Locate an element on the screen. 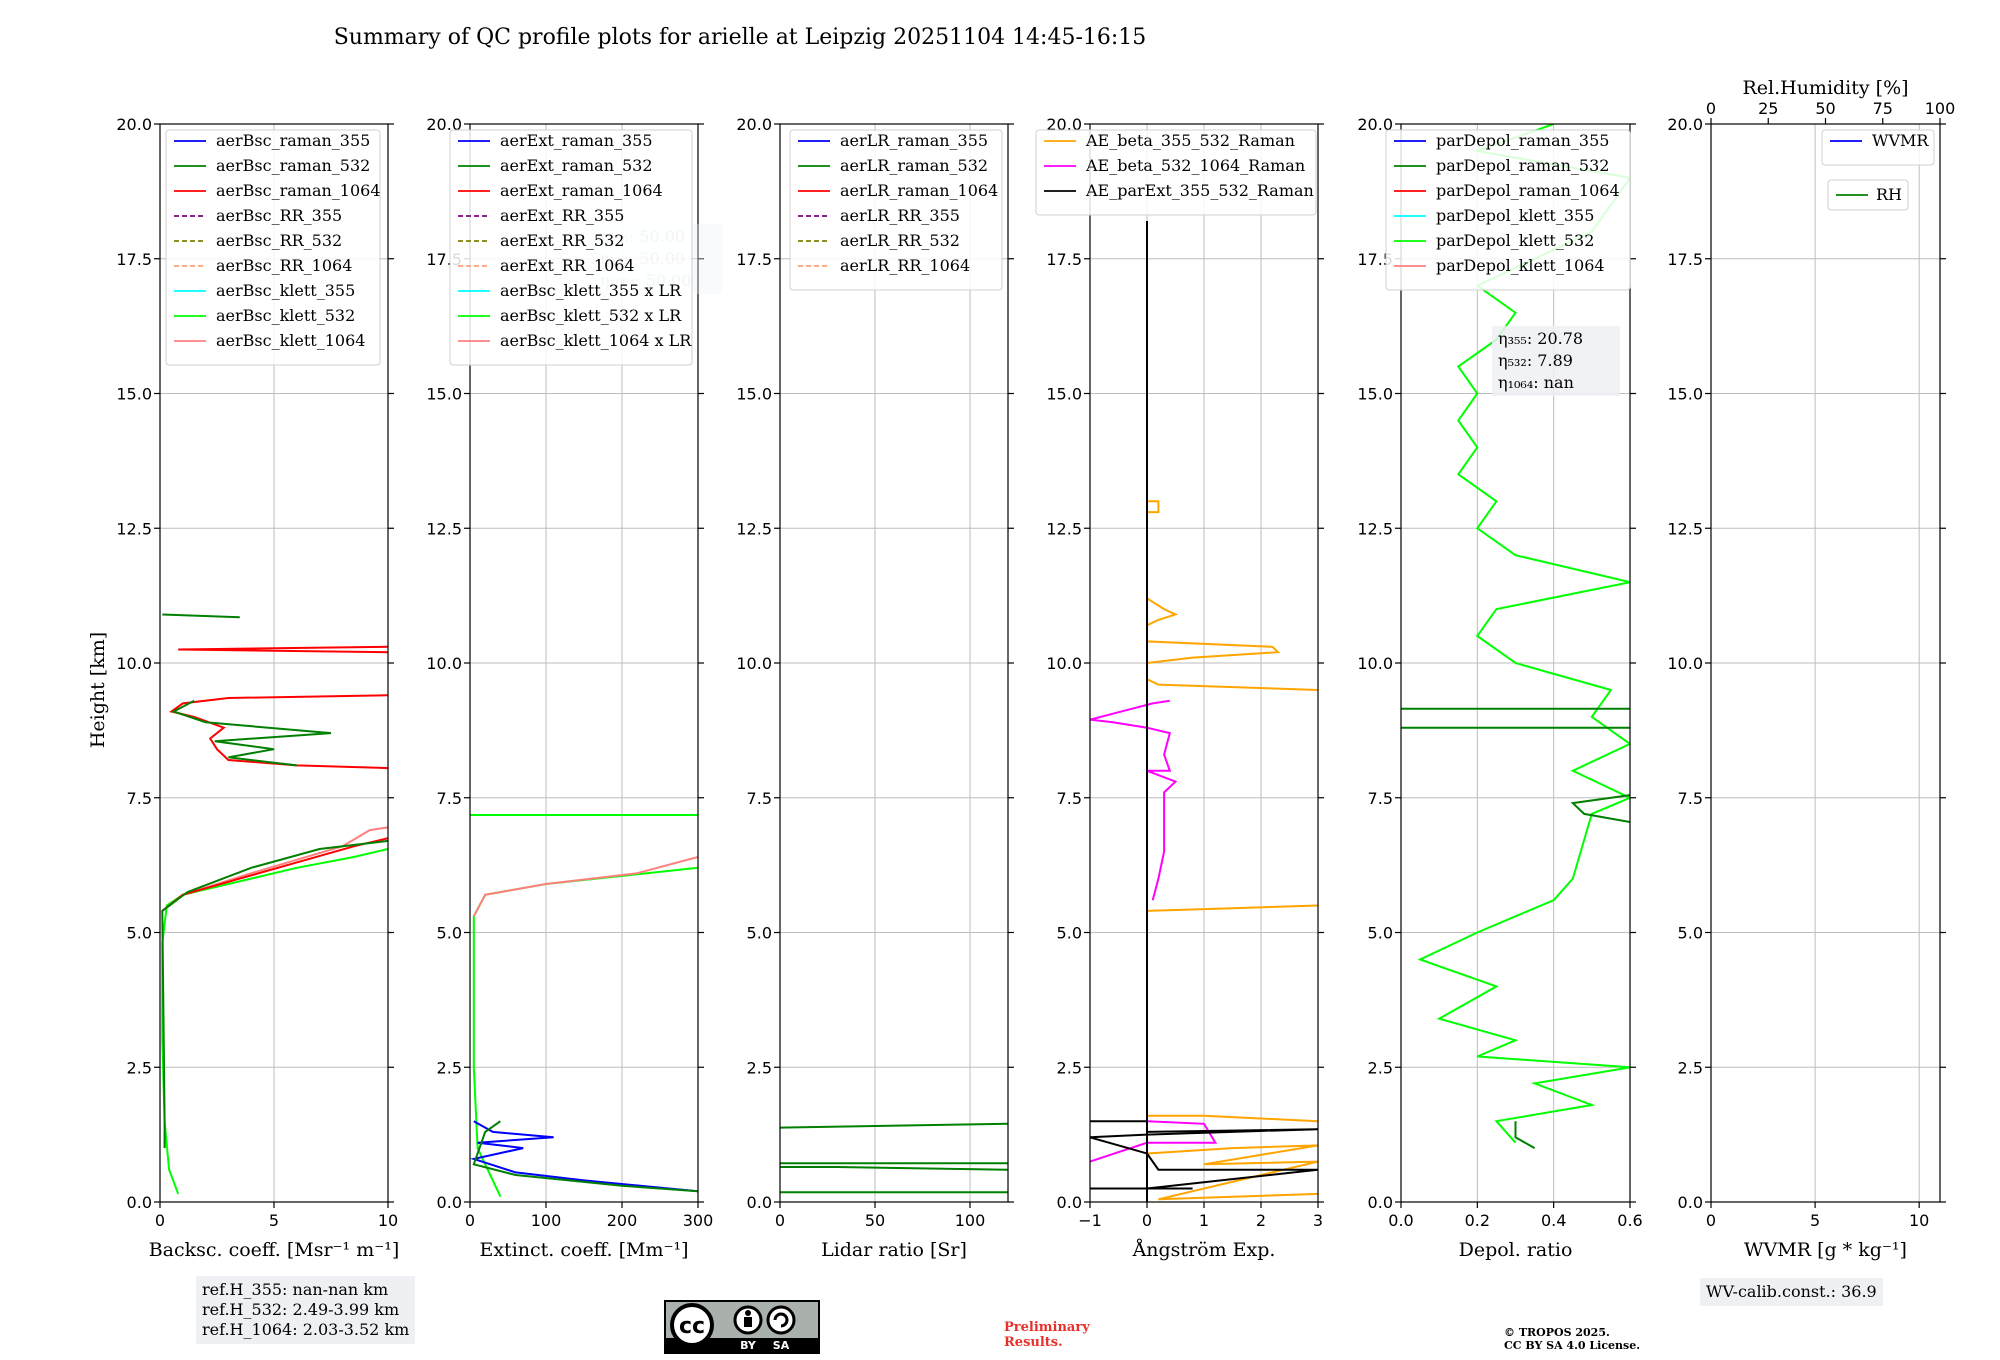 This screenshot has width=2000, height=1360. ref-height-1064: ref.H_1064: 2.03-3.52 km is located at coordinates (306, 1329).